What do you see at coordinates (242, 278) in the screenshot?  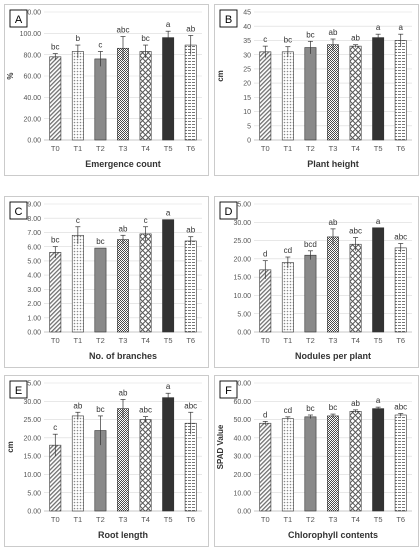 I see `y-tick-label: 15.00` at bounding box center [242, 278].